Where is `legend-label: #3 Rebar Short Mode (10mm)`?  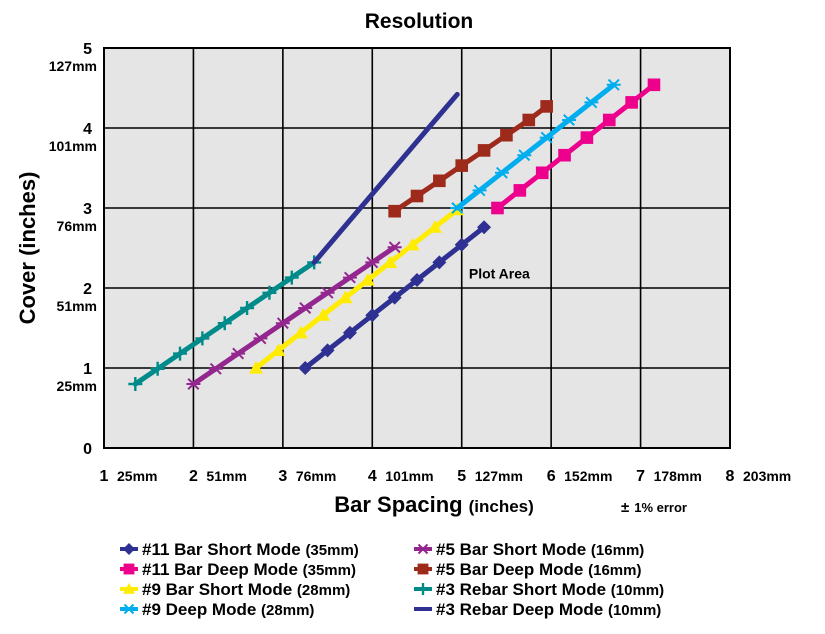
legend-label: #3 Rebar Short Mode (10mm) is located at coordinates (550, 589).